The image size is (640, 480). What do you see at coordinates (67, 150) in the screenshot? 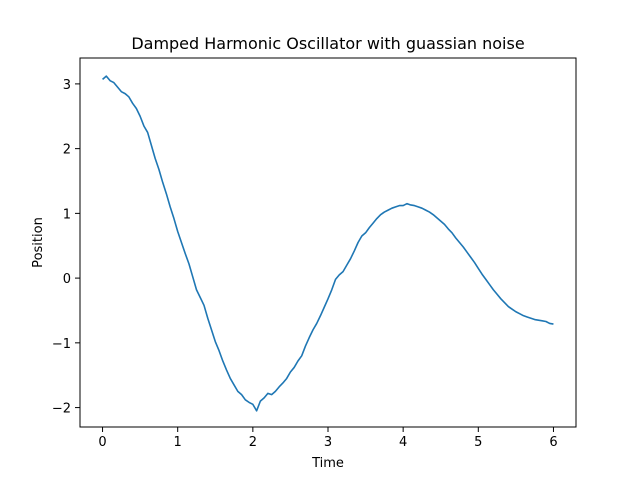
I see `y-tick-label: 2` at bounding box center [67, 150].